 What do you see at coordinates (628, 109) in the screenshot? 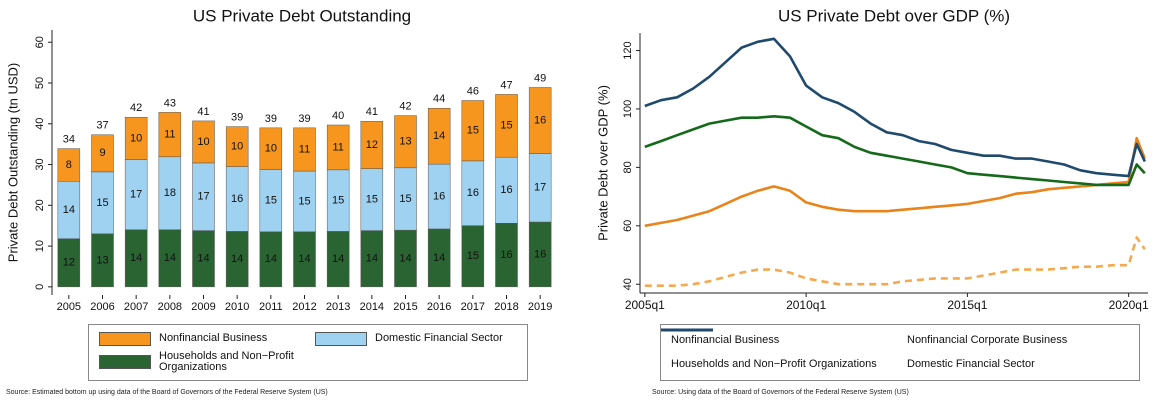
I see `y-tick-label: 100` at bounding box center [628, 109].